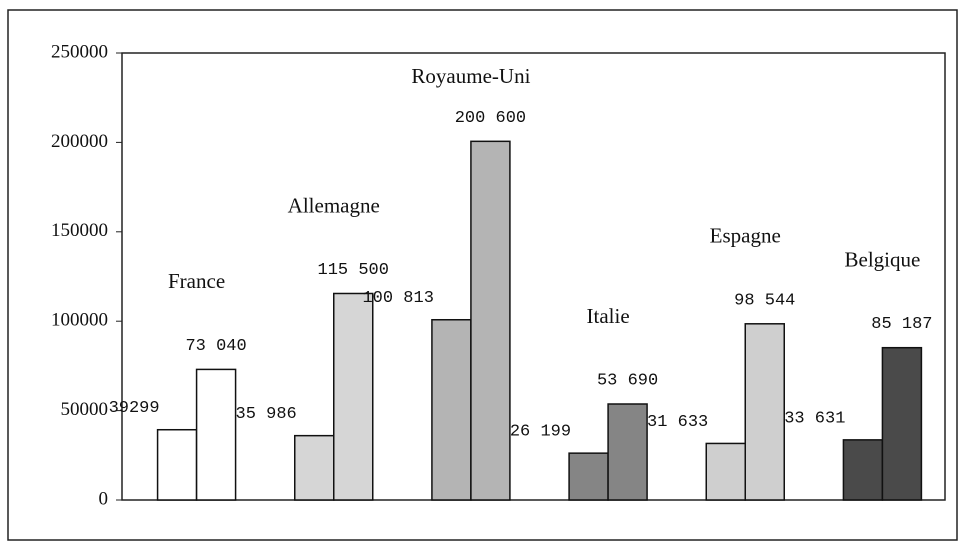  What do you see at coordinates (266, 414) in the screenshot?
I see `value-label: 35 986` at bounding box center [266, 414].